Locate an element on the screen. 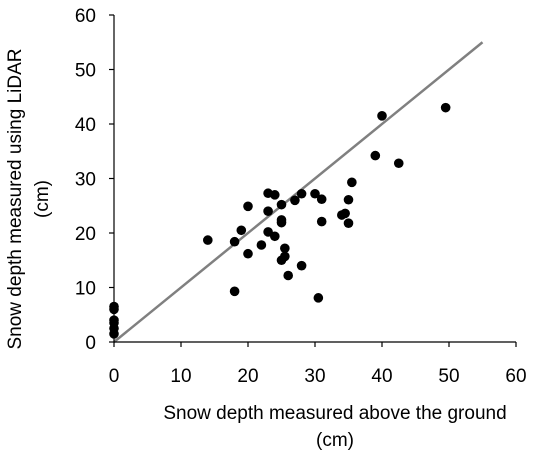 The height and width of the screenshot is (460, 550). x-tick-label: 60 is located at coordinates (515, 376).